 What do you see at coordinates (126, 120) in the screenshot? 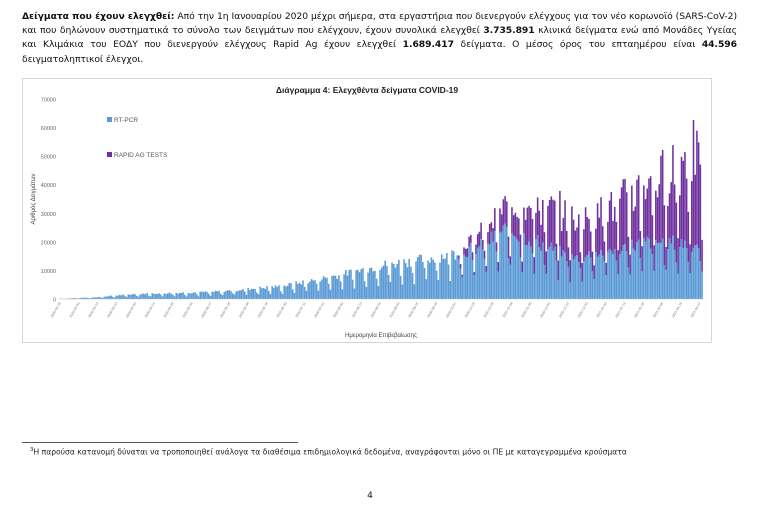
I see `legend-label-rt-pcr: RT-PCR` at bounding box center [126, 120].